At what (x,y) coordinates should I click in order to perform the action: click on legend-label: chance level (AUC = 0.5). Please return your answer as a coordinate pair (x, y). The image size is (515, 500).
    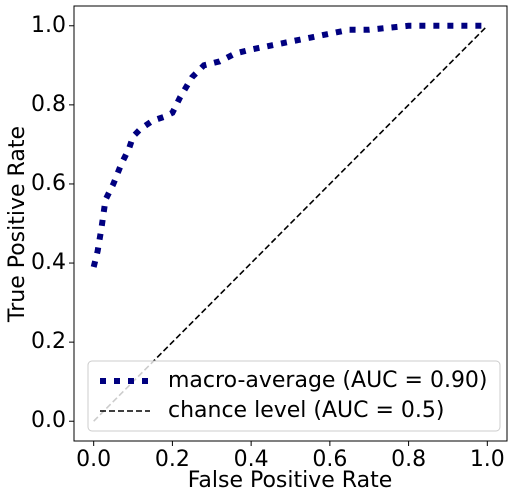
    Looking at the image, I should click on (306, 410).